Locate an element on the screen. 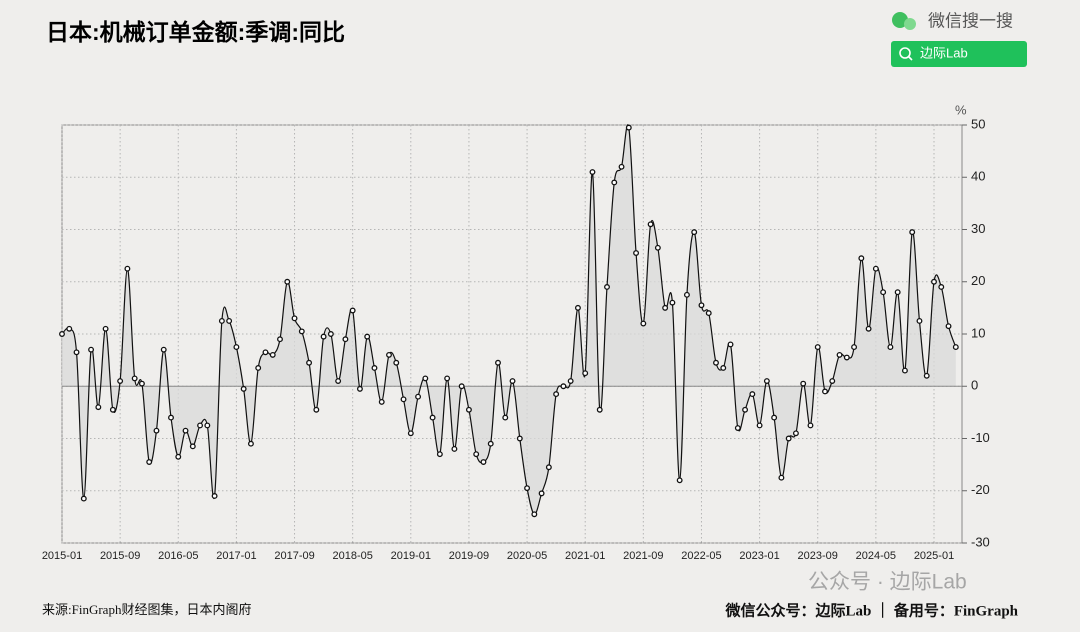  x-tick-label: 2019-01 is located at coordinates (411, 556).